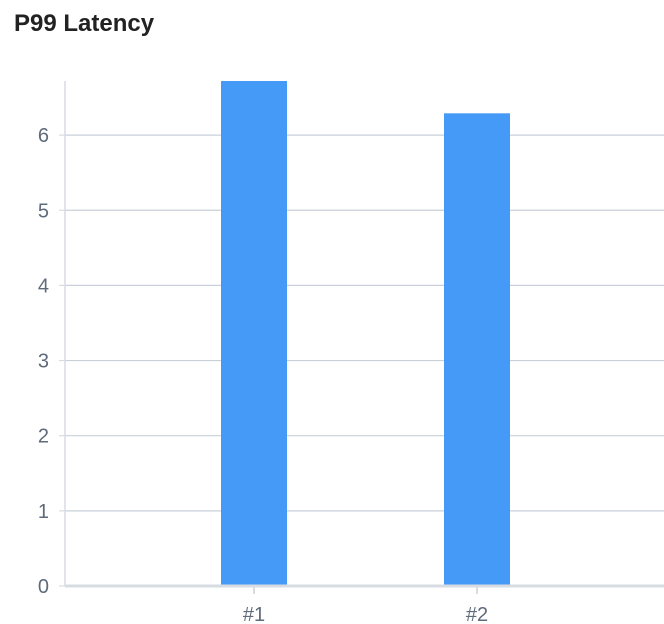 The height and width of the screenshot is (624, 664). Describe the element at coordinates (43, 211) in the screenshot. I see `y-tick-label-5: 5` at that location.